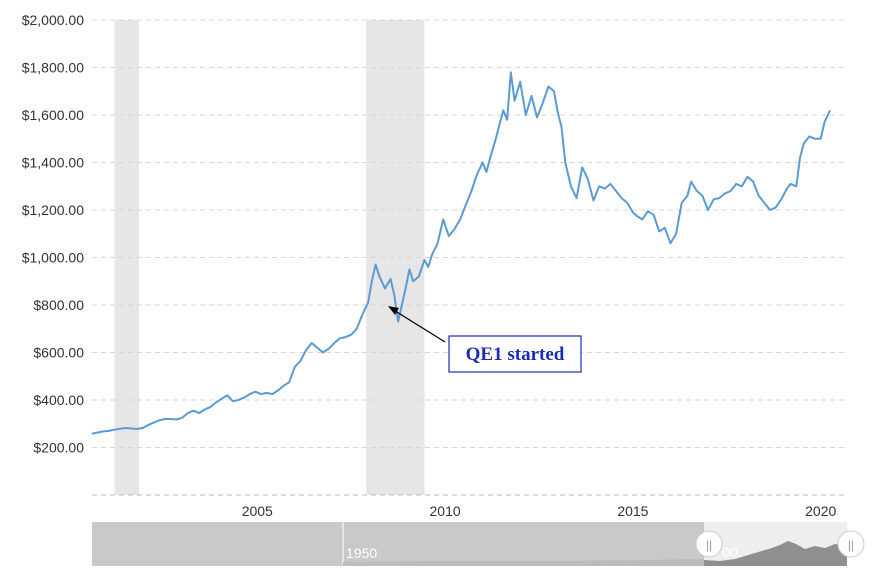 The width and height of the screenshot is (874, 578). I want to click on navigator-label-1950: 1950, so click(361, 553).